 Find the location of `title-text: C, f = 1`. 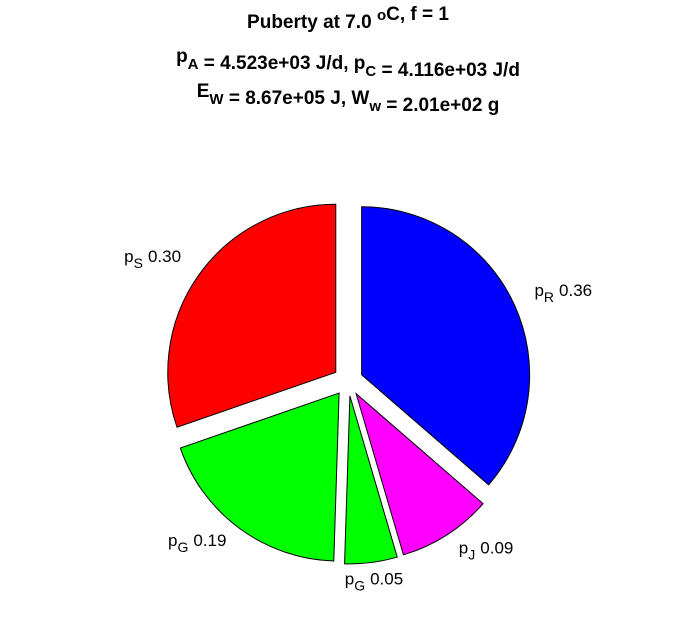

title-text: C, f = 1 is located at coordinates (417, 14).